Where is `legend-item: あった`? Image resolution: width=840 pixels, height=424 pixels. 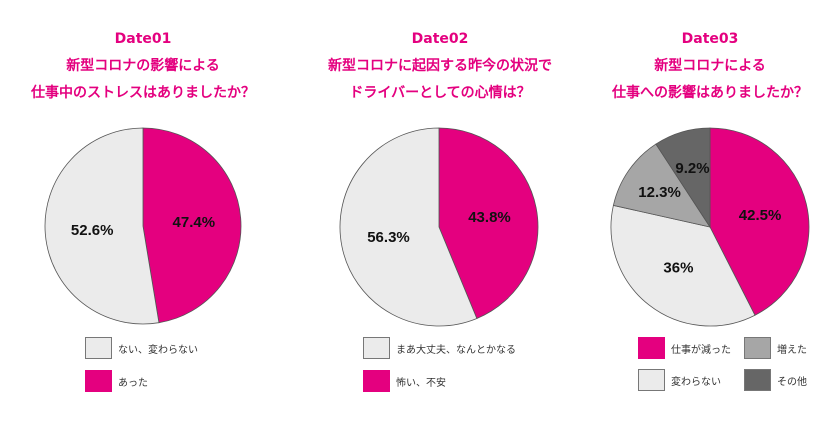 legend-item: あった is located at coordinates (116, 381).